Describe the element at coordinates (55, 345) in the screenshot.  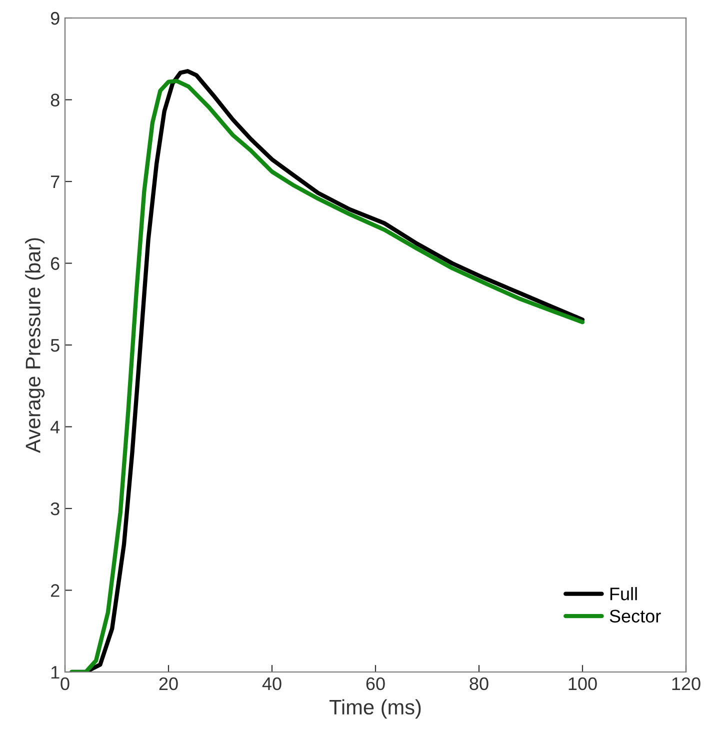
I see `y-tick-label: 5` at that location.